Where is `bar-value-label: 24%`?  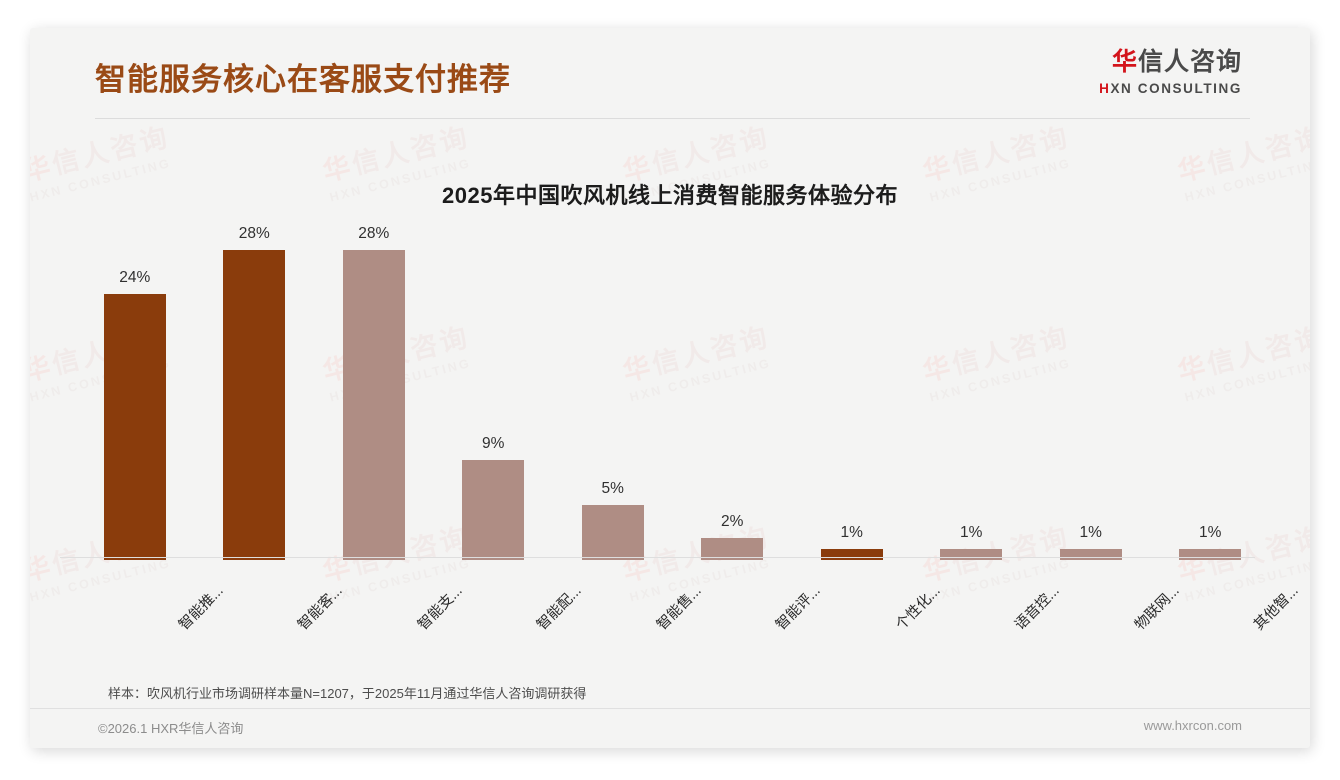
bar-value-label: 24% is located at coordinates (135, 278).